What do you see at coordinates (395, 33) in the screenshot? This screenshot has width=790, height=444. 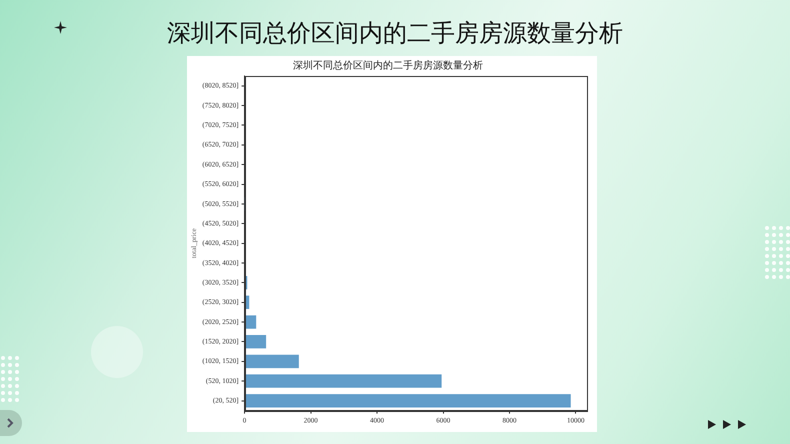 I see `chart-title: 深圳不同总价区间内的二手房房源数量分析` at bounding box center [395, 33].